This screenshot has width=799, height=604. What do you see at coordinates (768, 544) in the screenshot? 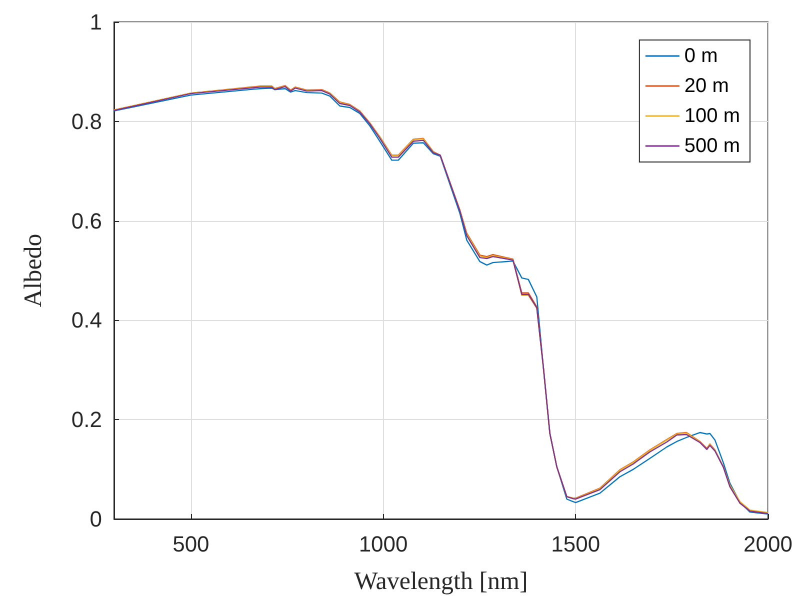
I see `x-tick-label: 2000` at bounding box center [768, 544].